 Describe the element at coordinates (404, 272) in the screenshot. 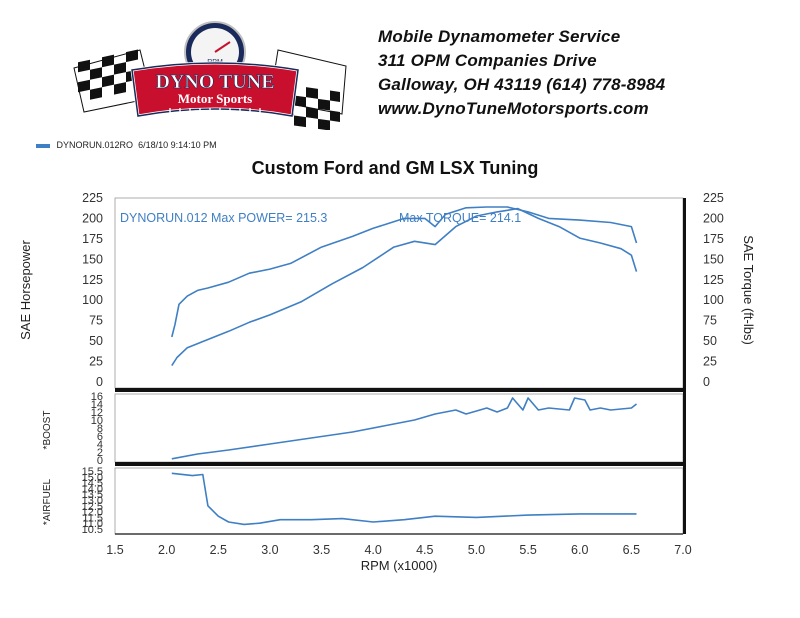

I see `torque-series-line` at that location.